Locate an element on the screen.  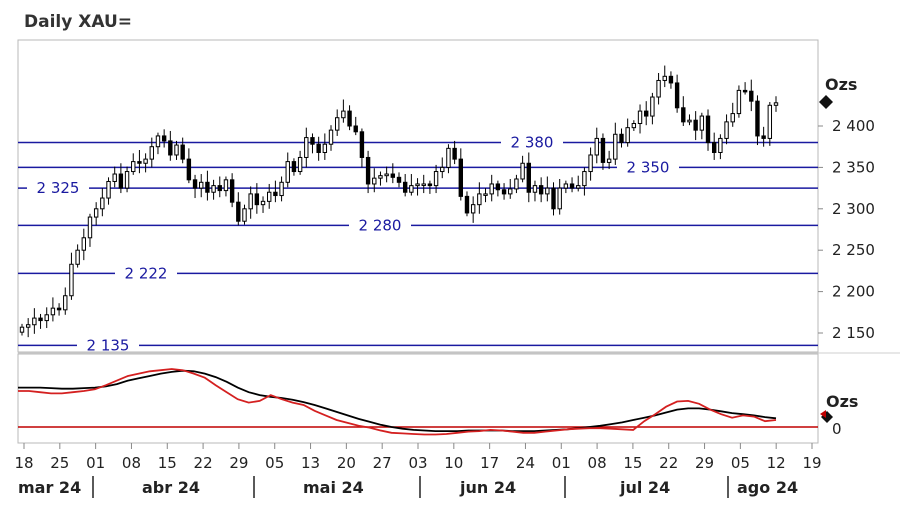
x-tick-label: 25 is located at coordinates (59, 463).